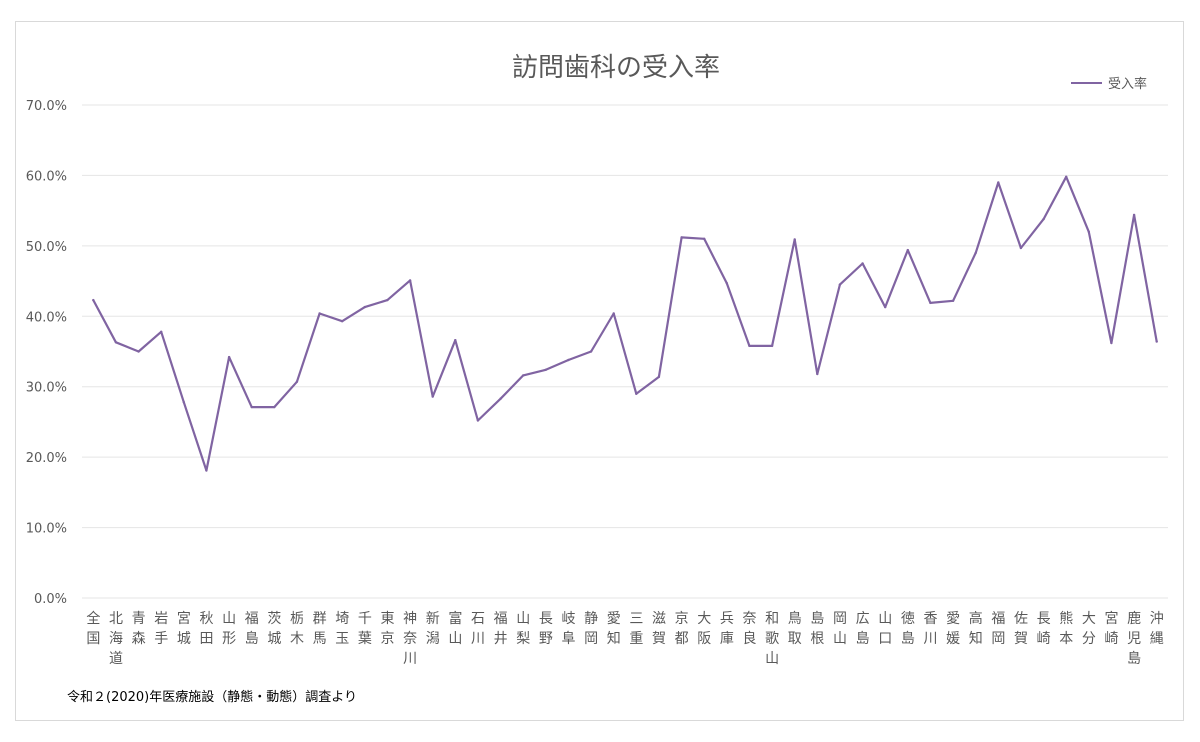  I want to click on x-category-label: 福島, so click(252, 629).